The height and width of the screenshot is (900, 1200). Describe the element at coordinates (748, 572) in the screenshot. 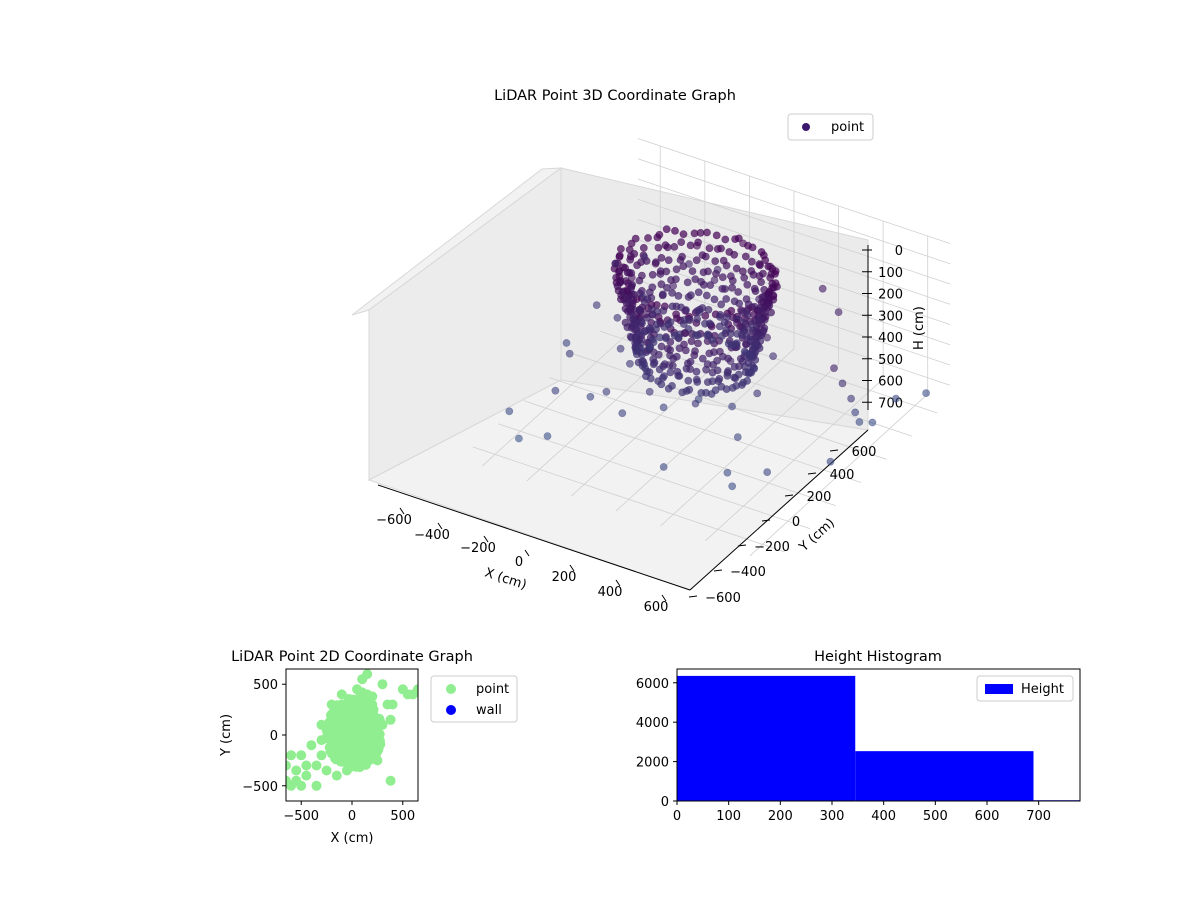

I see `y-tick-label-3d: −400` at that location.